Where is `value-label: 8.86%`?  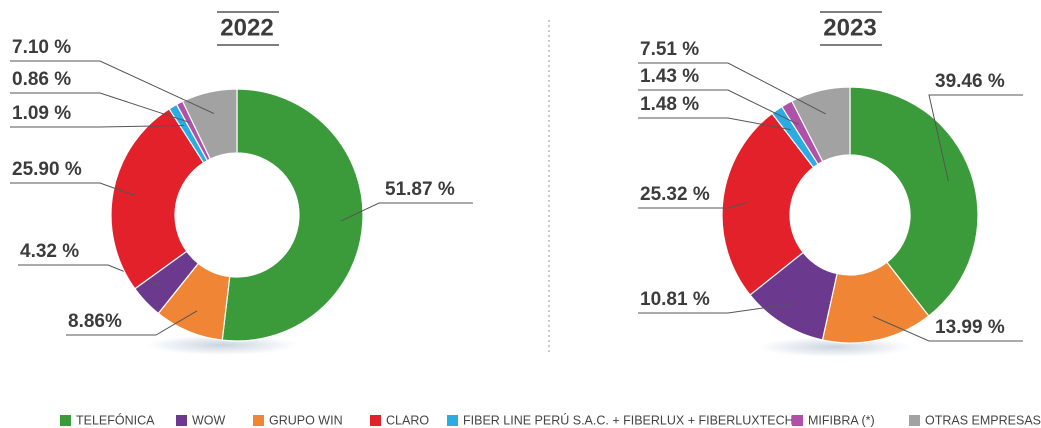 value-label: 8.86% is located at coordinates (95, 321).